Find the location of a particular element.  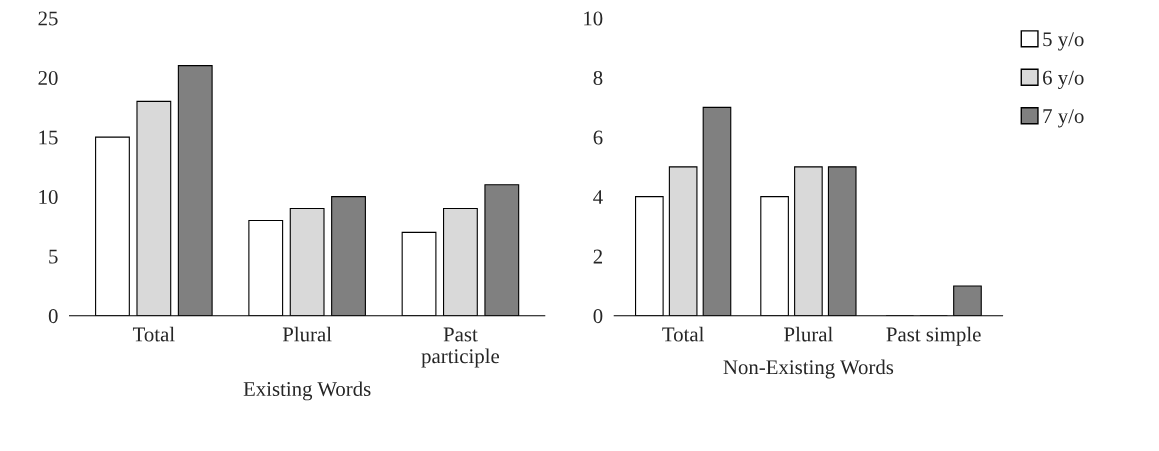

x-tick-label: Past simple is located at coordinates (933, 336).